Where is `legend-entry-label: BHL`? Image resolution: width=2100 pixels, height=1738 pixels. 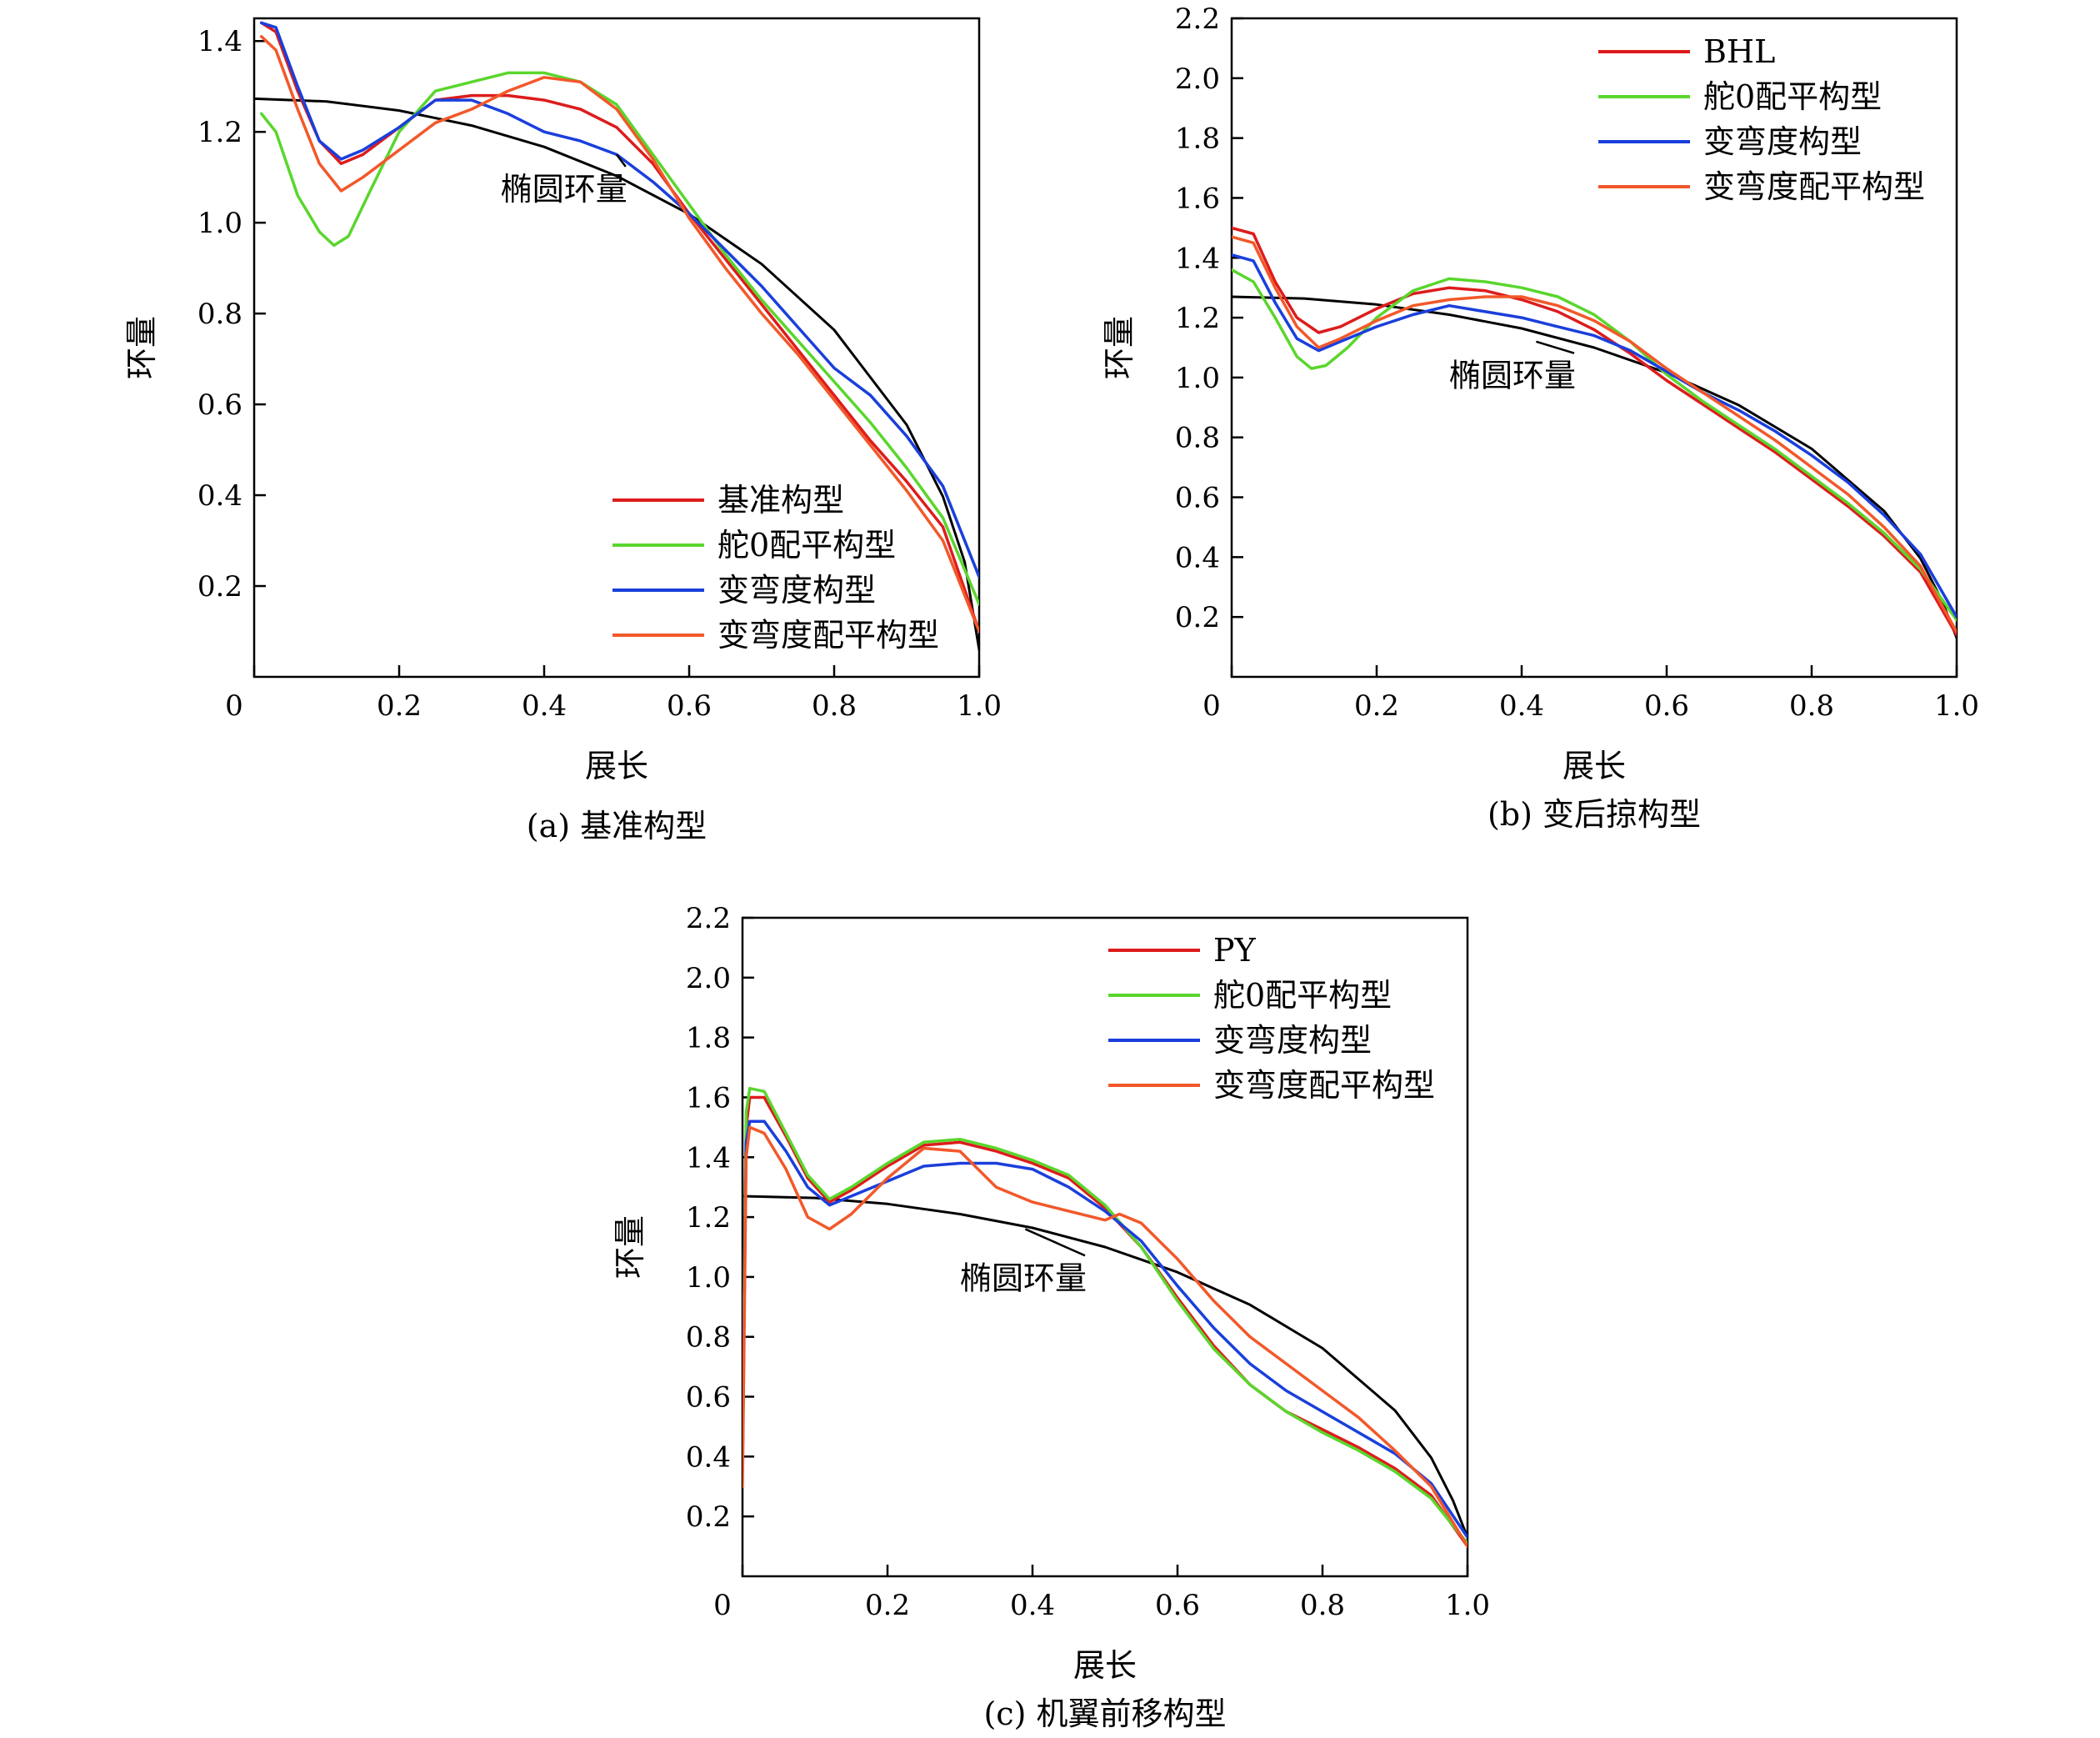
legend-entry-label: BHL is located at coordinates (1739, 51).